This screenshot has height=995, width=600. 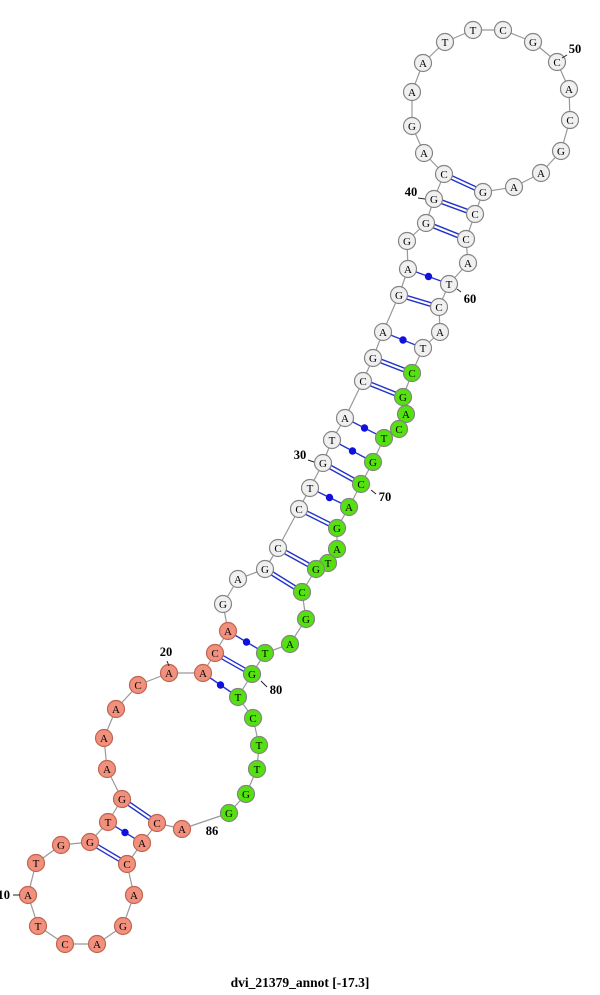 What do you see at coordinates (300, 455) in the screenshot?
I see `position-label-30: 30` at bounding box center [300, 455].